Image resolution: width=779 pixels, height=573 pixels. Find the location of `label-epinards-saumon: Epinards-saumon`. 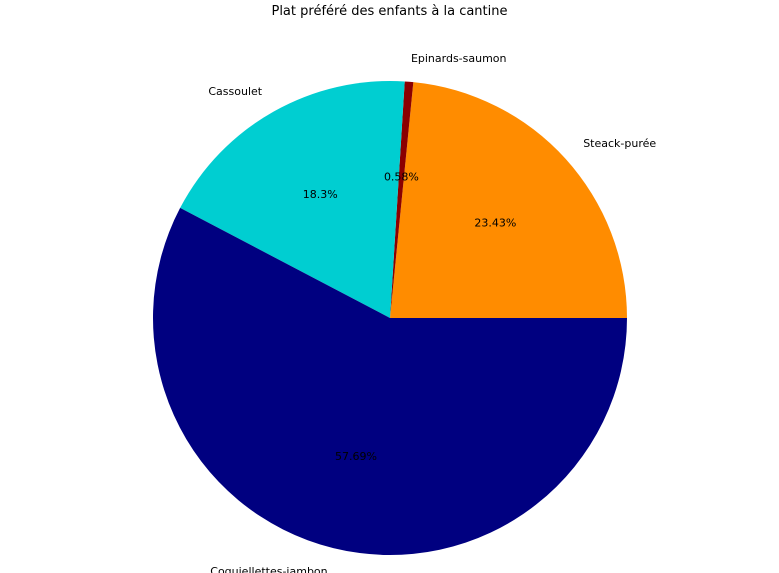

label-epinards-saumon: Epinards-saumon is located at coordinates (459, 58).